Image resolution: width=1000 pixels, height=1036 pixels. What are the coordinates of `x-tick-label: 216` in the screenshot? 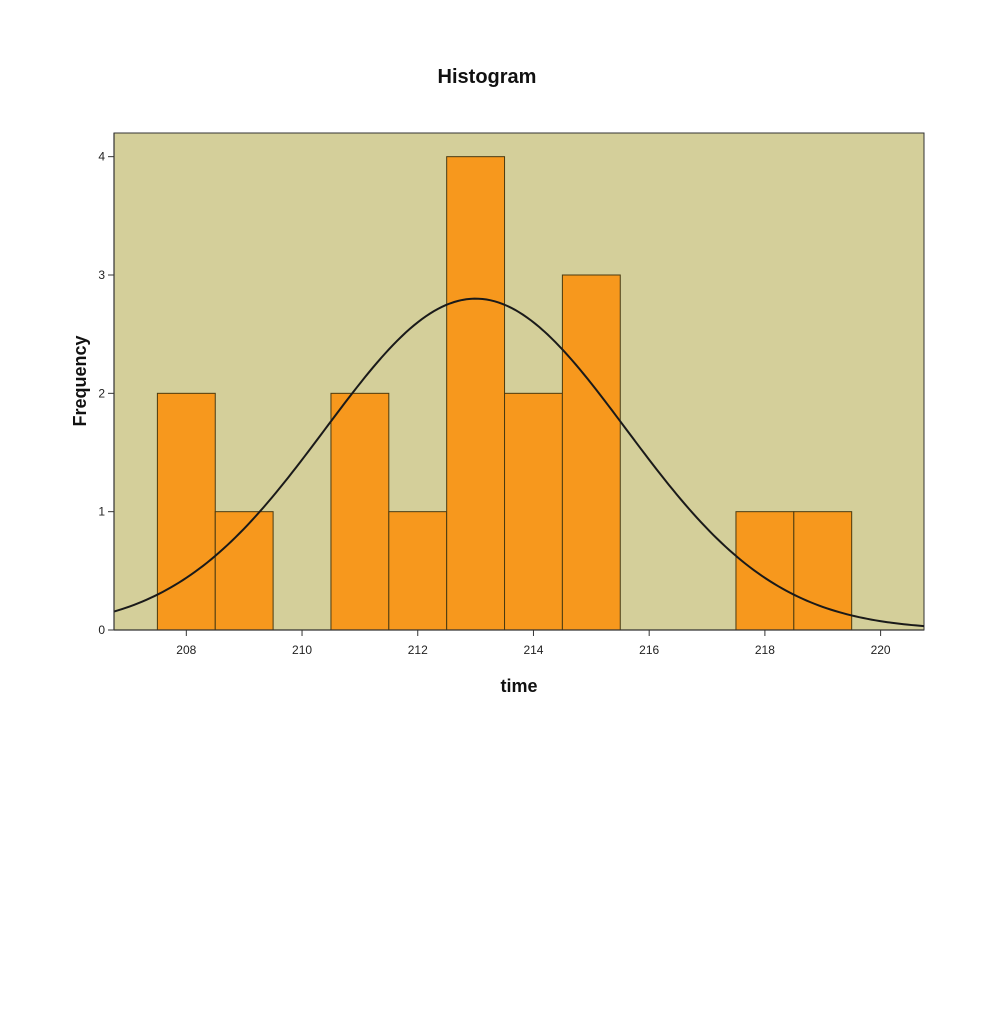 It's located at (649, 650).